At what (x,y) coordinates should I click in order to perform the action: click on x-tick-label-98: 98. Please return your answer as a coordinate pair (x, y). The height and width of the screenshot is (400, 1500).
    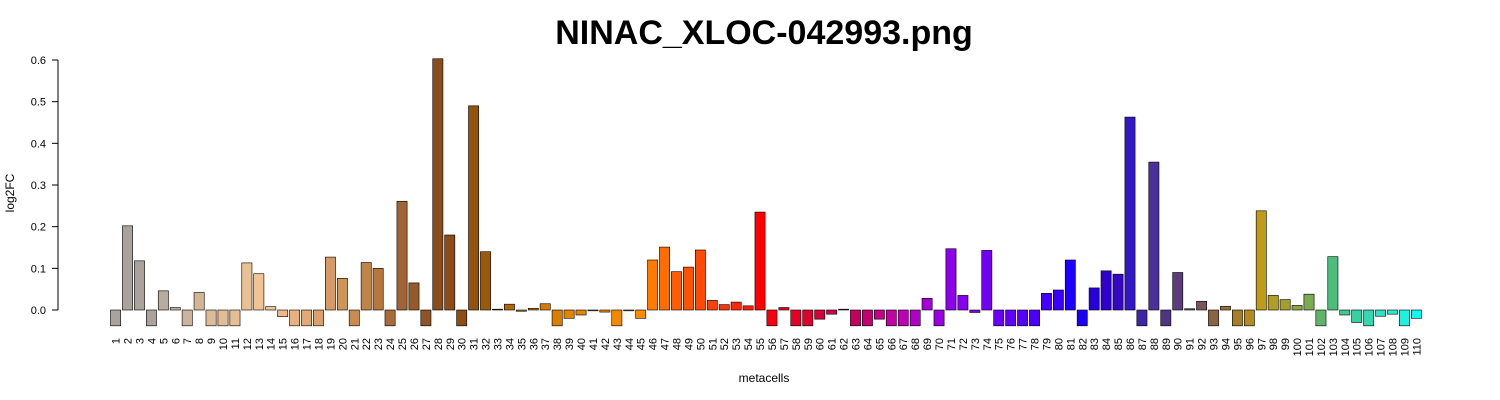
    Looking at the image, I should click on (1274, 344).